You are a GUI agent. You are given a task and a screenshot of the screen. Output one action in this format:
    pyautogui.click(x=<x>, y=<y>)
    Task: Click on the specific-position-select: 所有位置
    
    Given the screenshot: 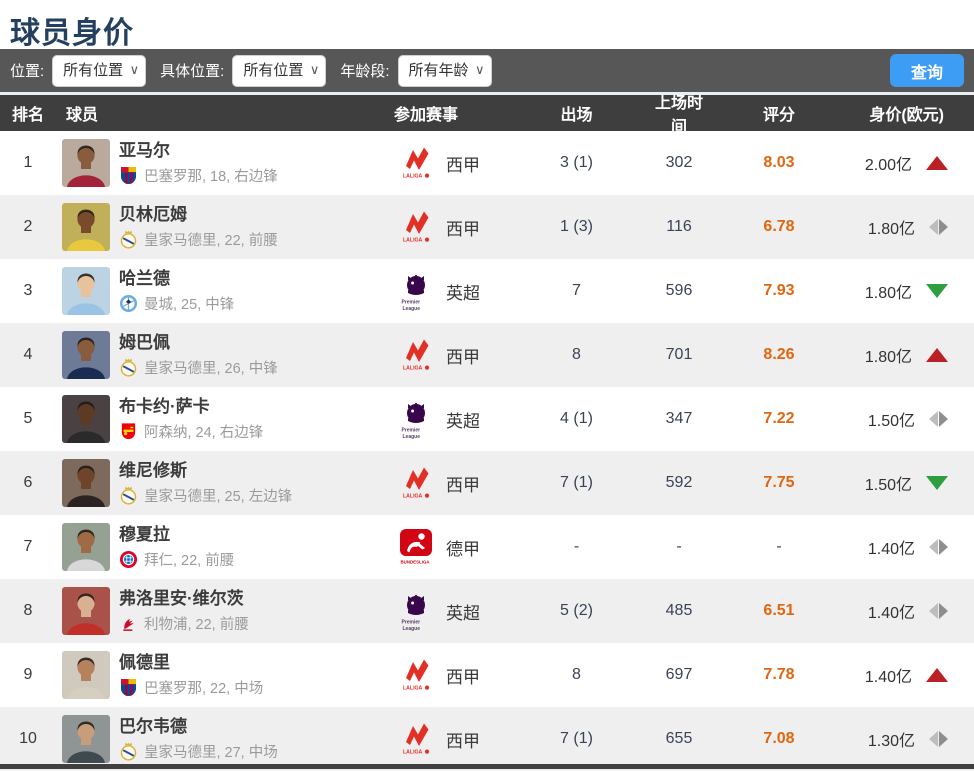 What is the action you would take?
    pyautogui.click(x=279, y=70)
    